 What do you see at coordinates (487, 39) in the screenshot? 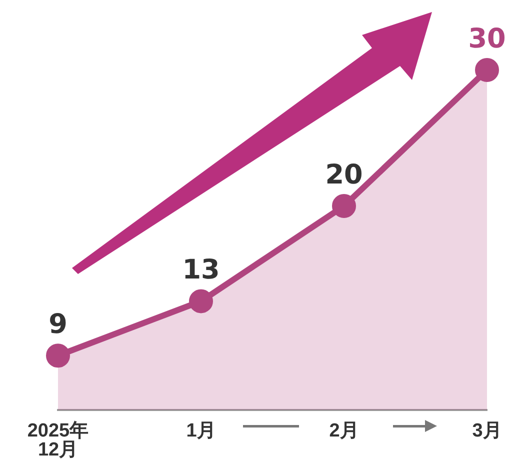
I see `data-label: 30` at bounding box center [487, 39].